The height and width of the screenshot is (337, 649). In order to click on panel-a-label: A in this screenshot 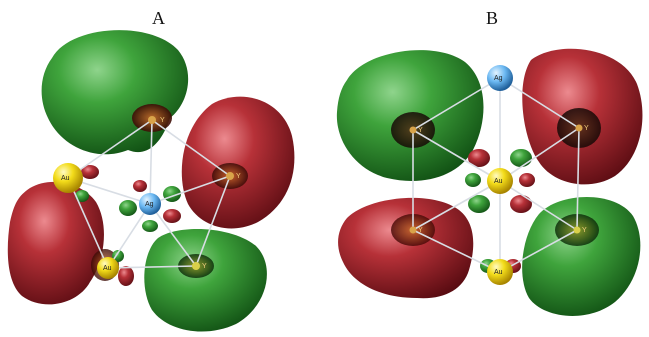, I will do `click(158, 18)`.